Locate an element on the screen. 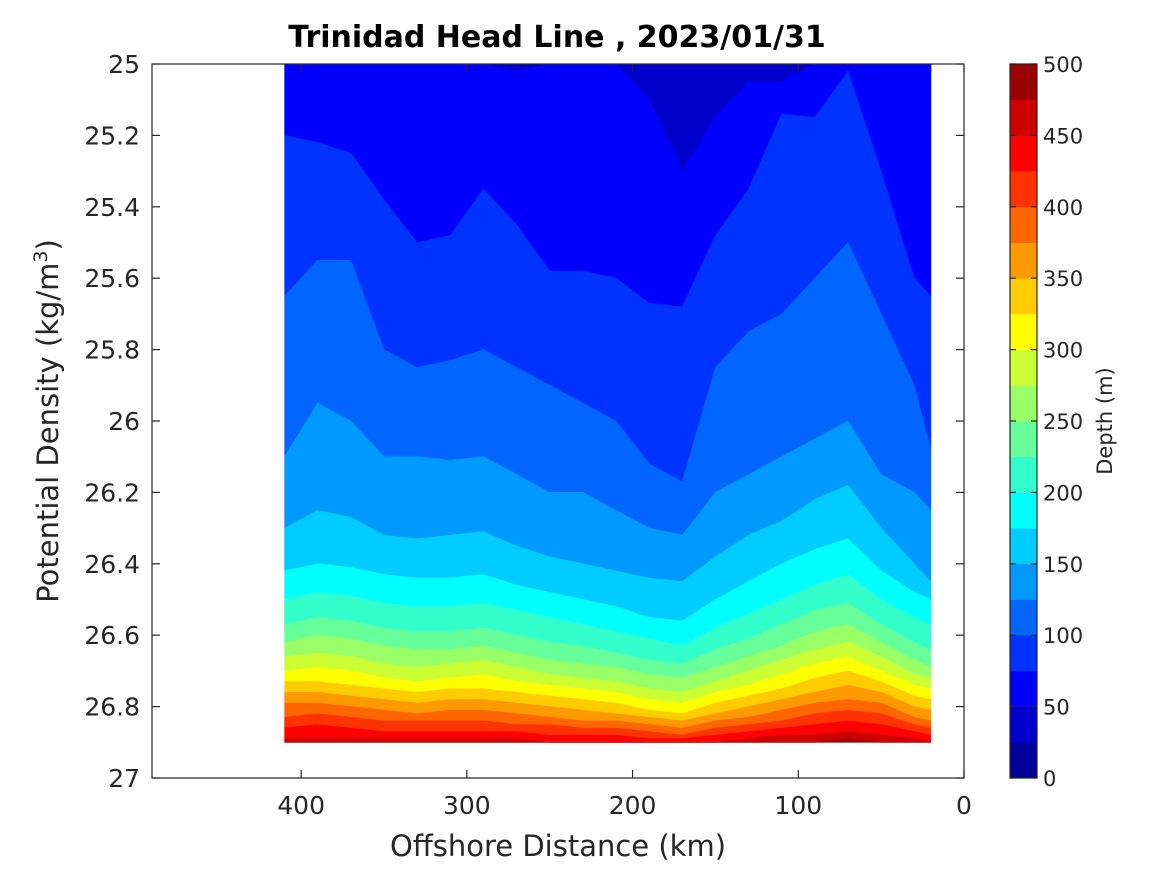 Image resolution: width=1167 pixels, height=875 pixels. chart-title: Trinidad Head Line , 2023/01/31 is located at coordinates (556, 37).